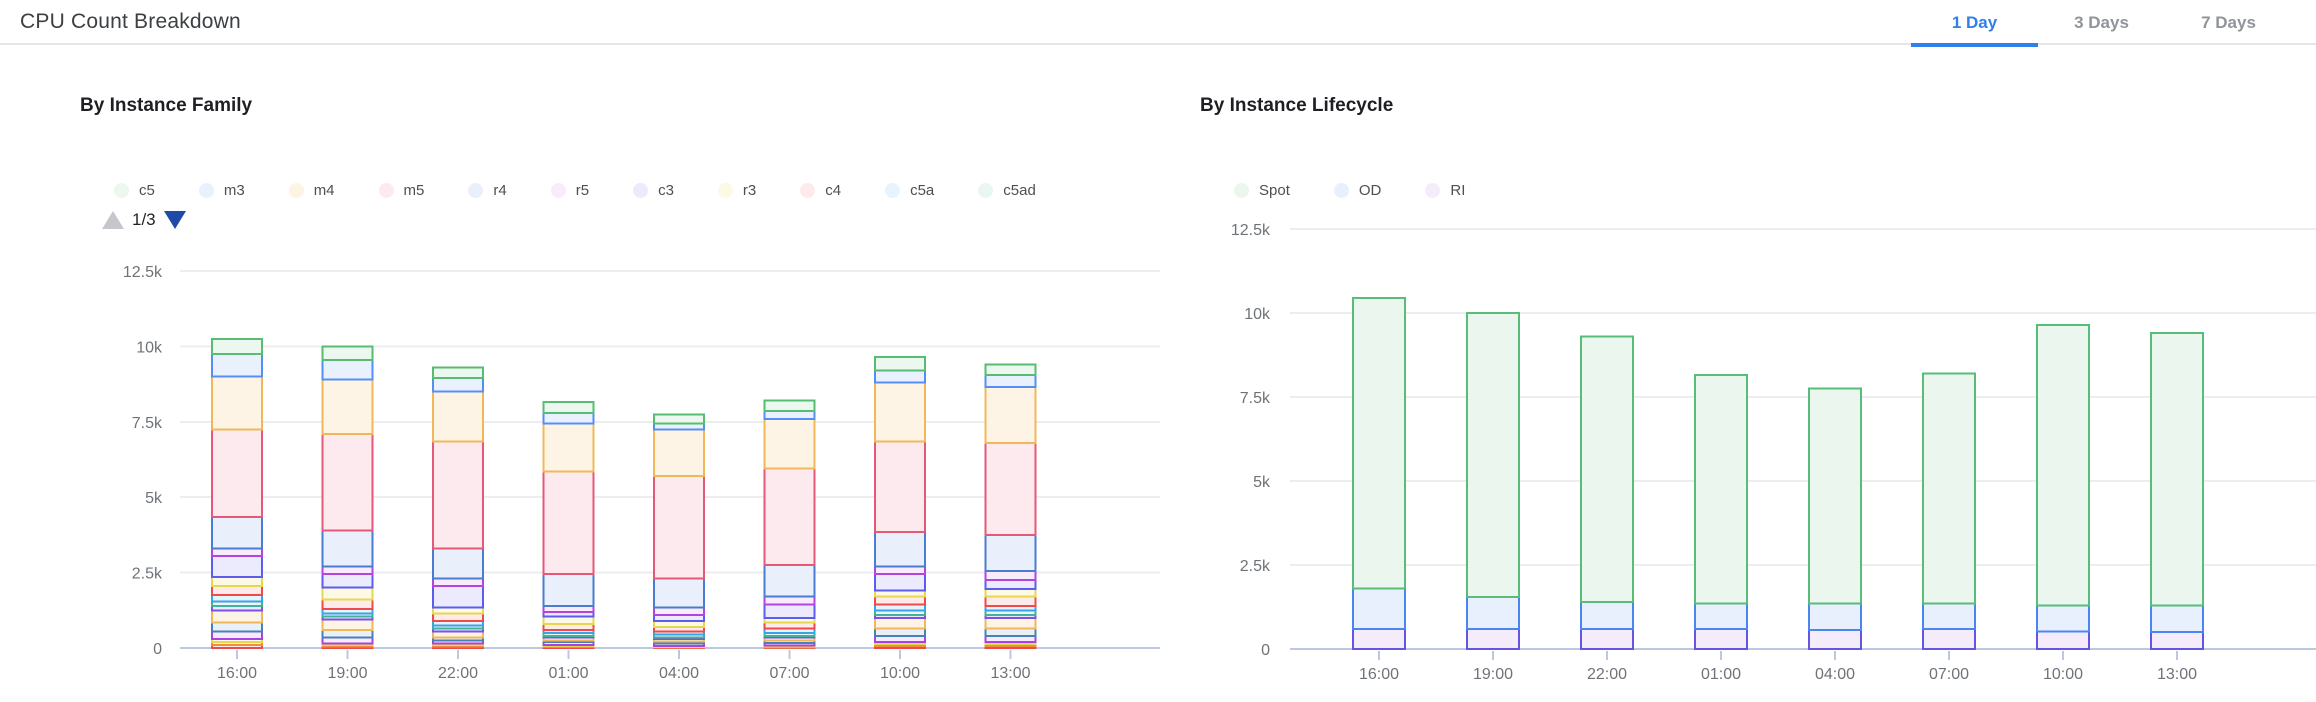  Describe the element at coordinates (1010, 576) in the screenshot. I see `bar-segment-r5-13:00` at that location.